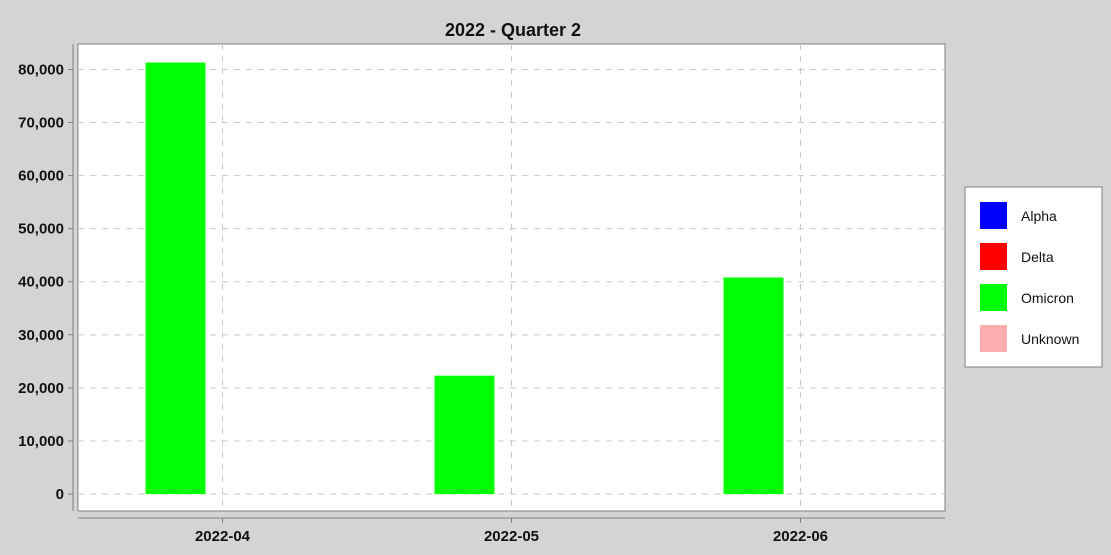  I want to click on x-tick-label: 2022-05, so click(511, 536).